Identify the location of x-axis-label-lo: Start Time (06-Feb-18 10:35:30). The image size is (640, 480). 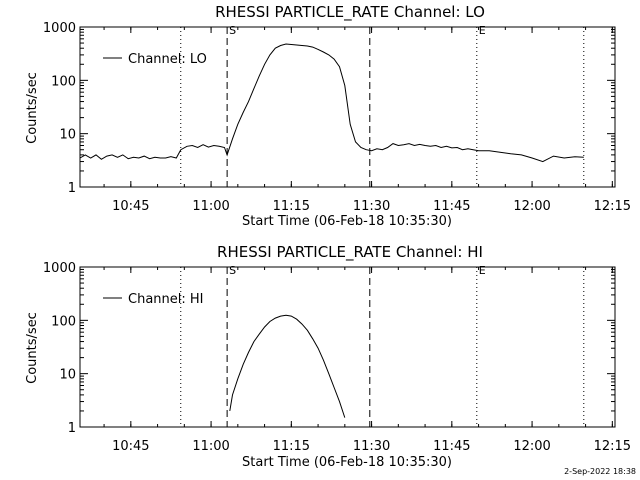
(347, 221).